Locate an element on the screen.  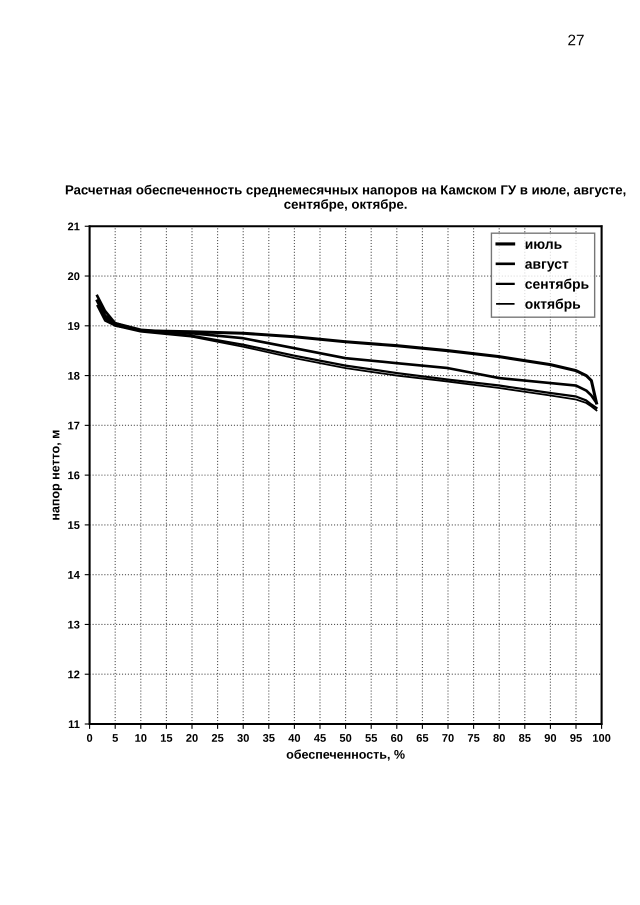
text: 27 is located at coordinates (576, 40).